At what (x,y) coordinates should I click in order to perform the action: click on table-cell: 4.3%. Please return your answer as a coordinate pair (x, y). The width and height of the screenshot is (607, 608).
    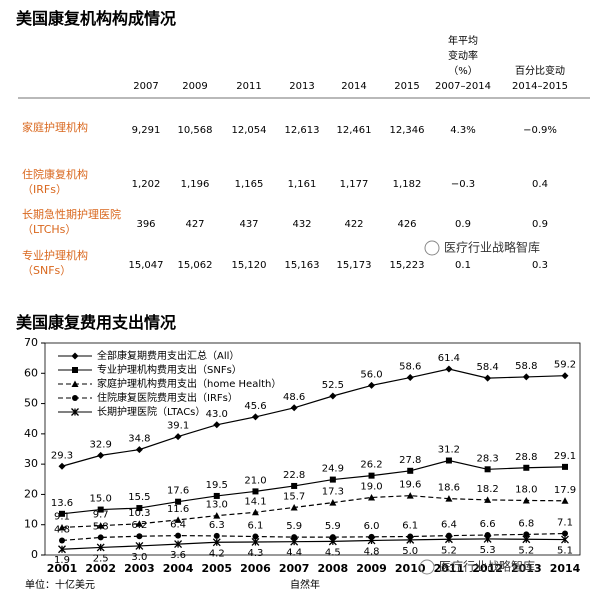
    Looking at the image, I should click on (462, 130).